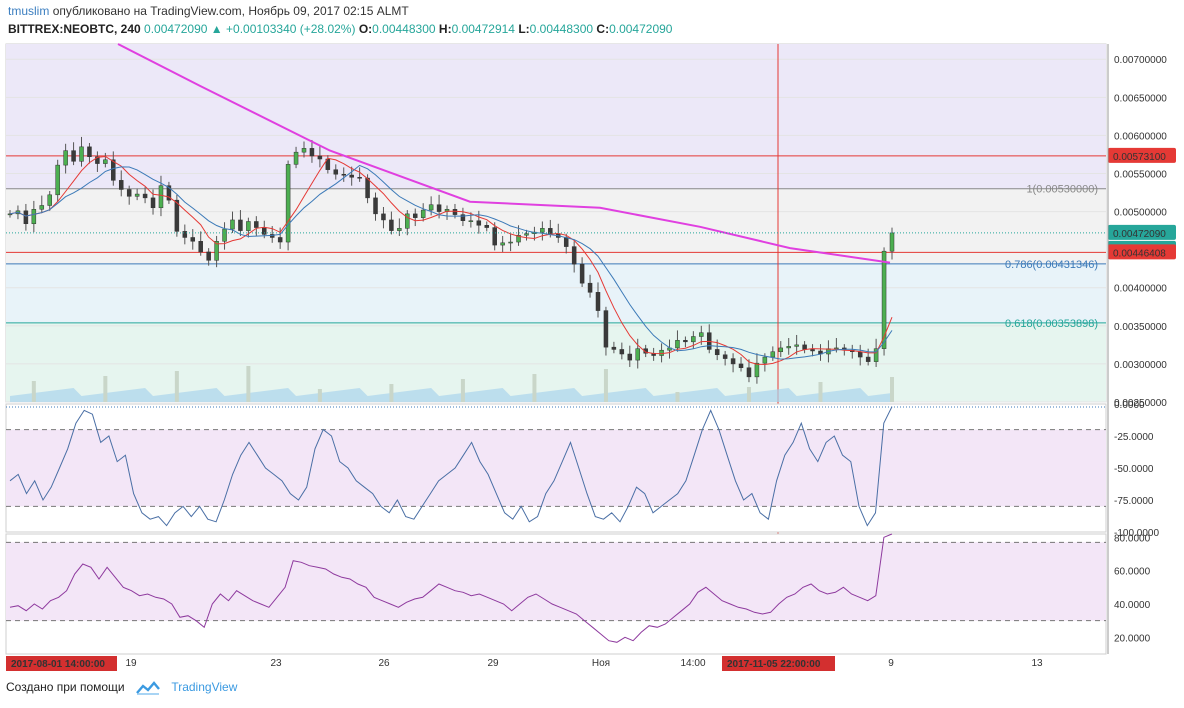 This screenshot has height=708, width=1184. I want to click on author-link: tmuslim, so click(29, 11).